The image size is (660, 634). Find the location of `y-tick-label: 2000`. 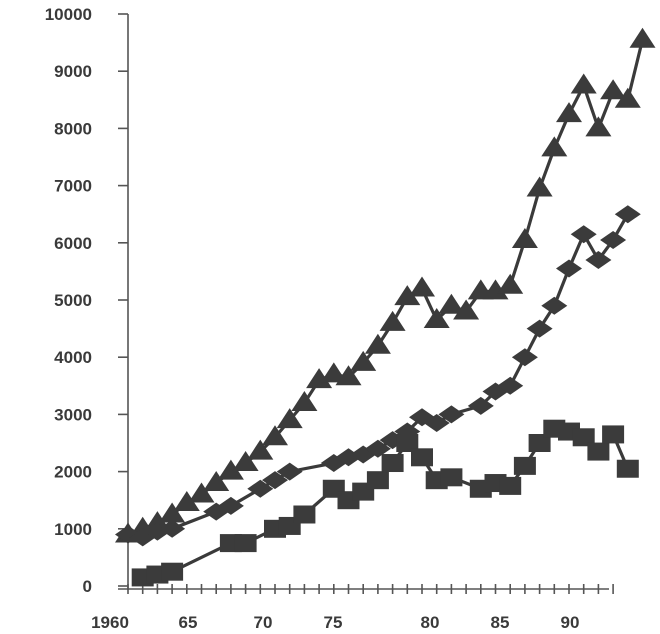

y-tick-label: 2000 is located at coordinates (73, 472).